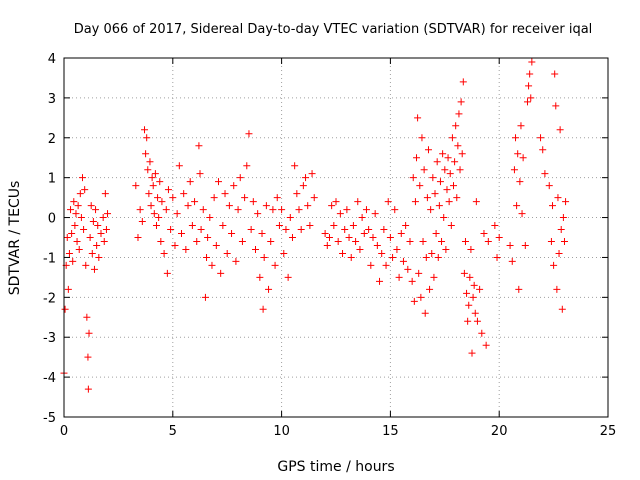 Image resolution: width=640 pixels, height=480 pixels. I want to click on y-tick-label: 0, so click(52, 219).